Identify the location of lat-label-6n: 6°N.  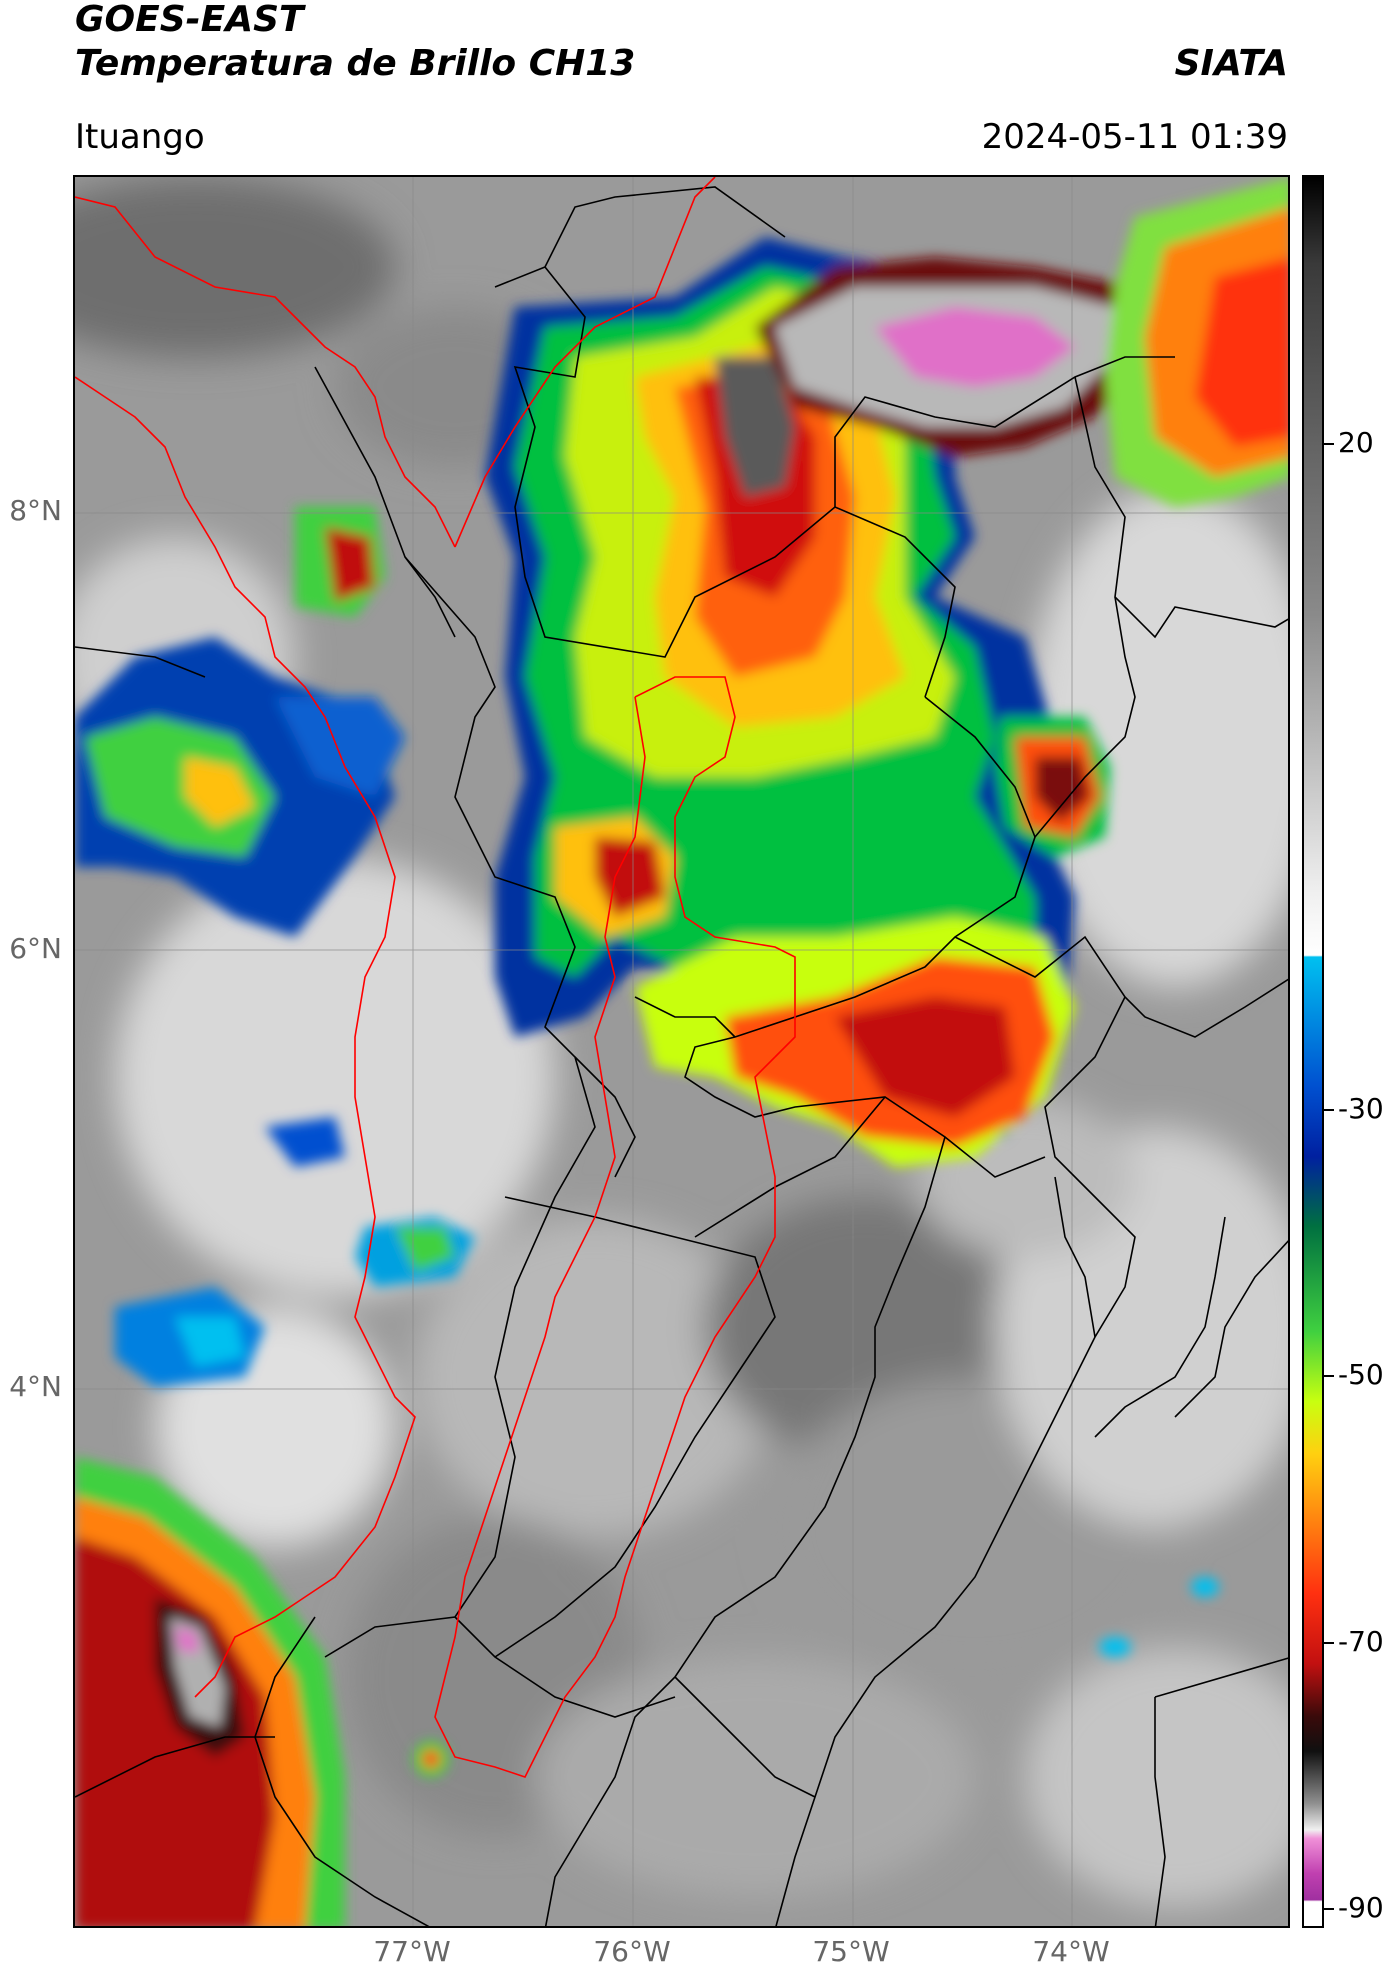
(35, 948).